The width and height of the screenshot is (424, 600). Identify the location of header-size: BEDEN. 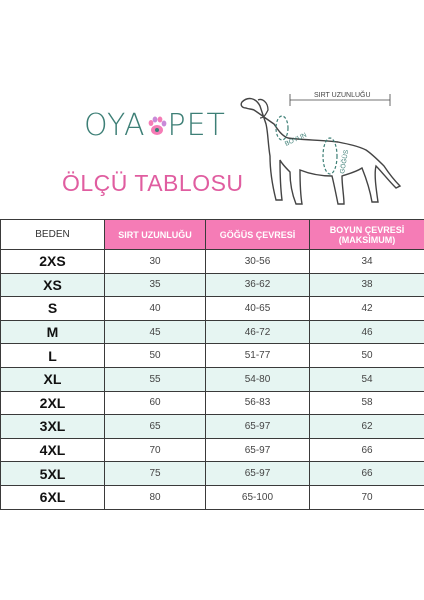
(52, 234).